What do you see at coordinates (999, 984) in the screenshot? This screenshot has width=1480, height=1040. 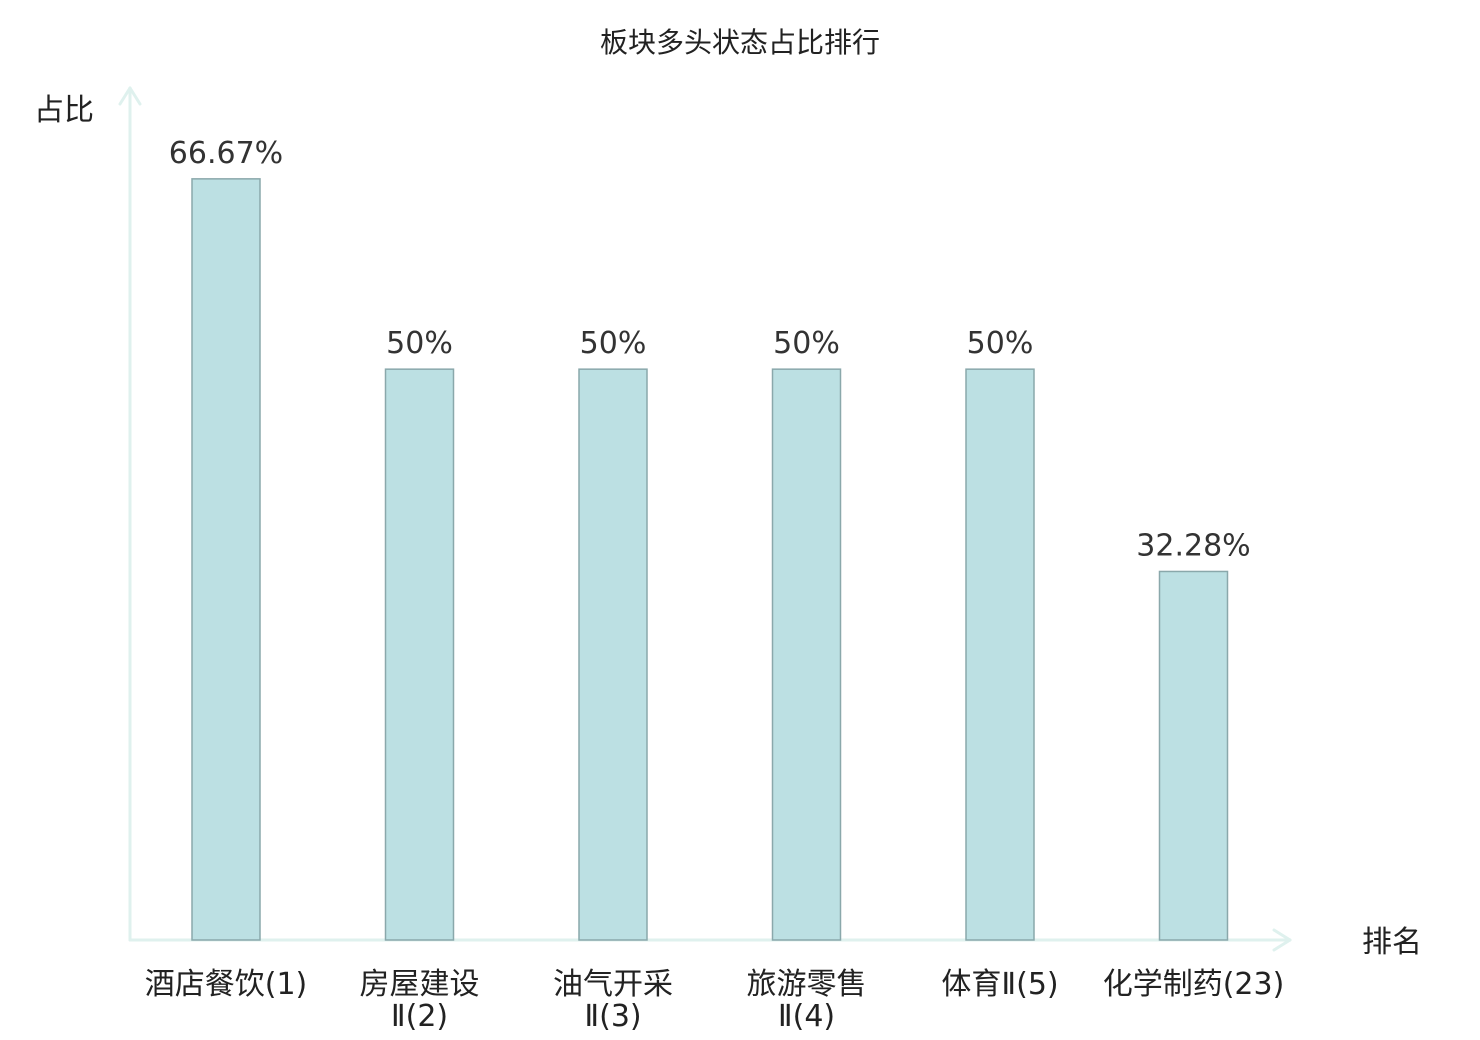 I see `category-tick-label: 体育Ⅱ(5)` at bounding box center [999, 984].